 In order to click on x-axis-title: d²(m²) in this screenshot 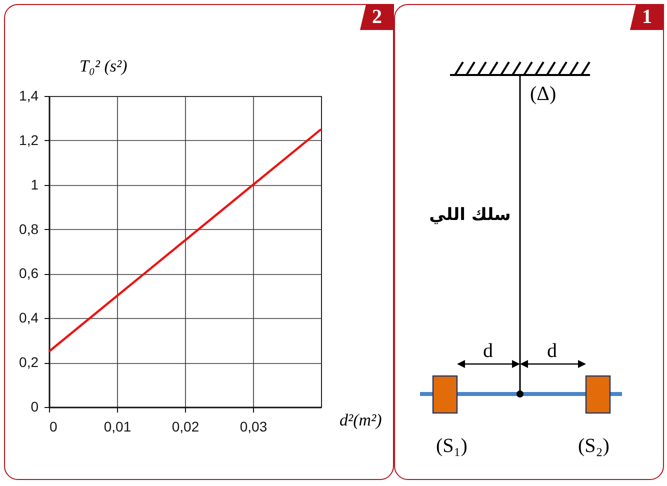, I will do `click(361, 420)`.